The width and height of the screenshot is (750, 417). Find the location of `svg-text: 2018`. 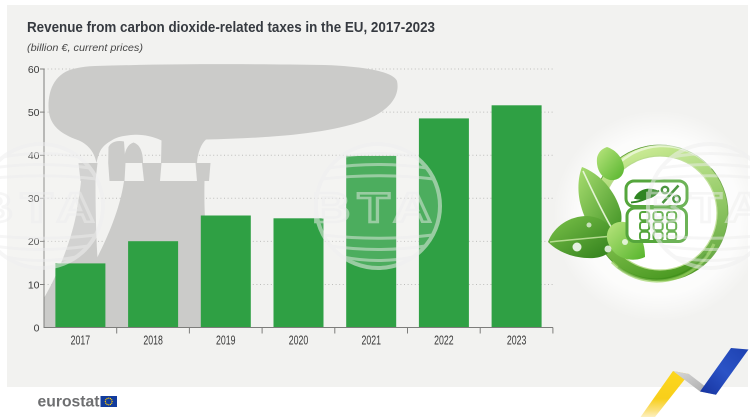

svg-text: 2018 is located at coordinates (153, 340).